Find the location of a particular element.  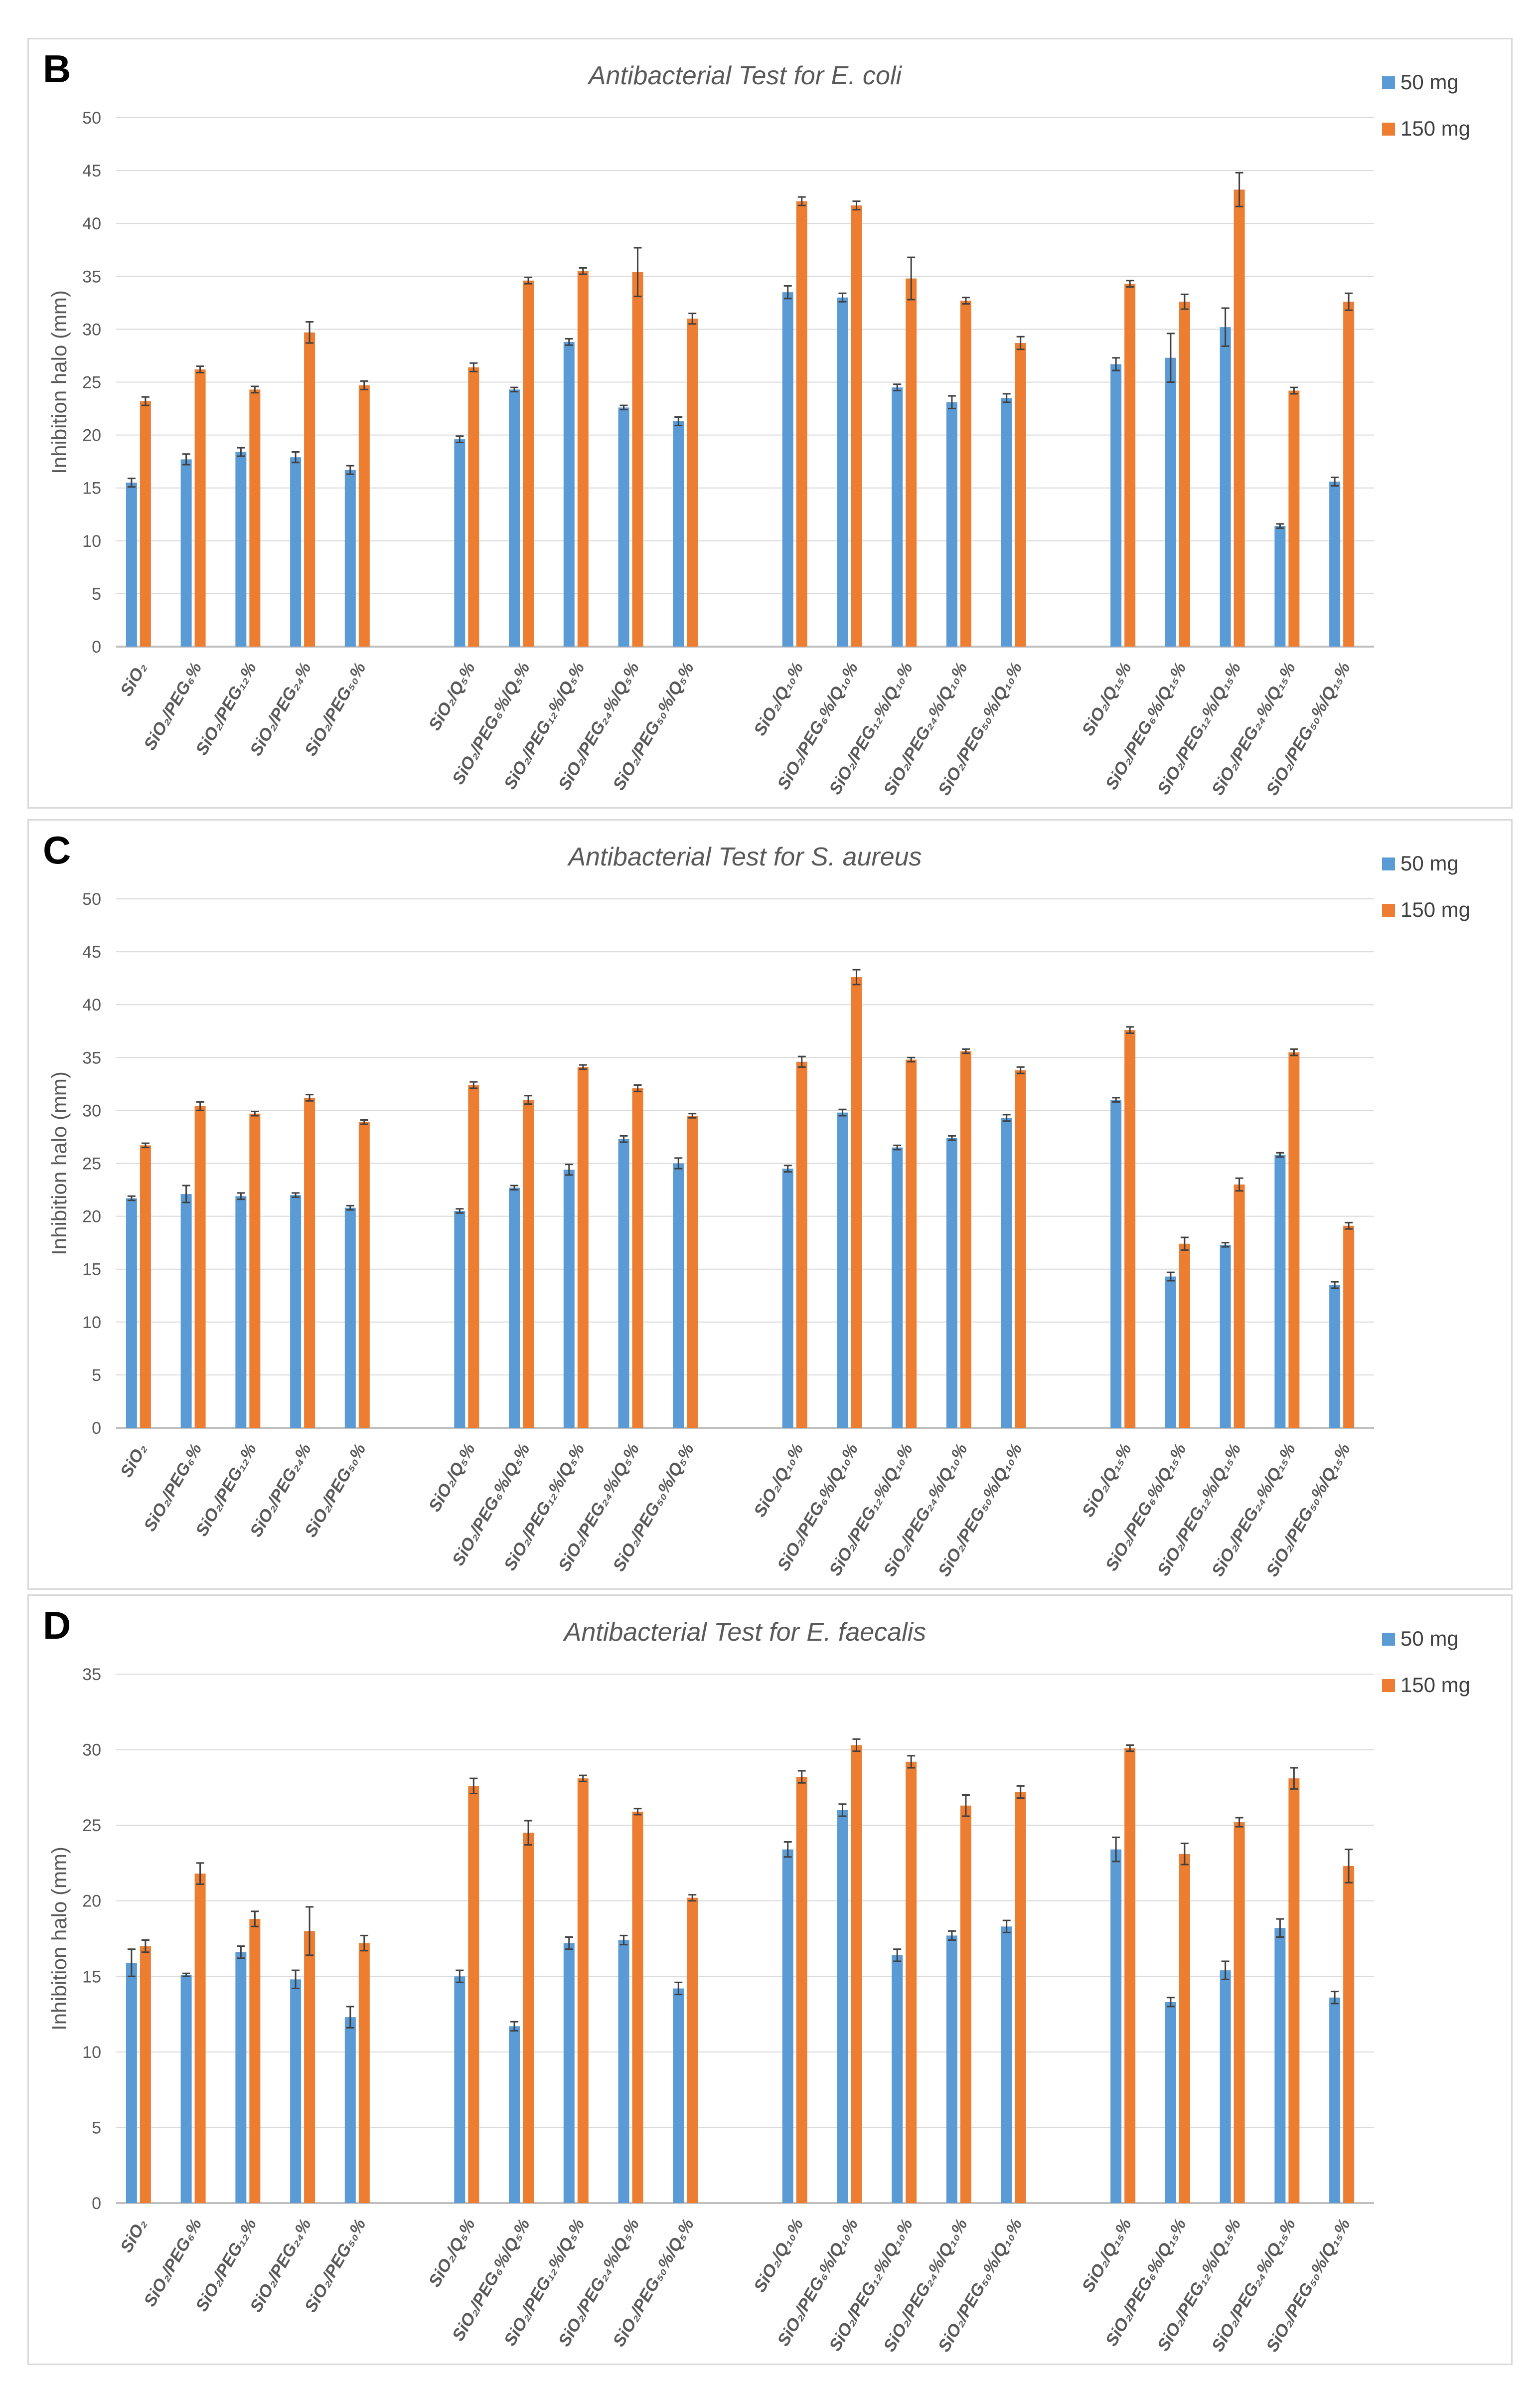

y-tick-label: 25 is located at coordinates (91, 1825).